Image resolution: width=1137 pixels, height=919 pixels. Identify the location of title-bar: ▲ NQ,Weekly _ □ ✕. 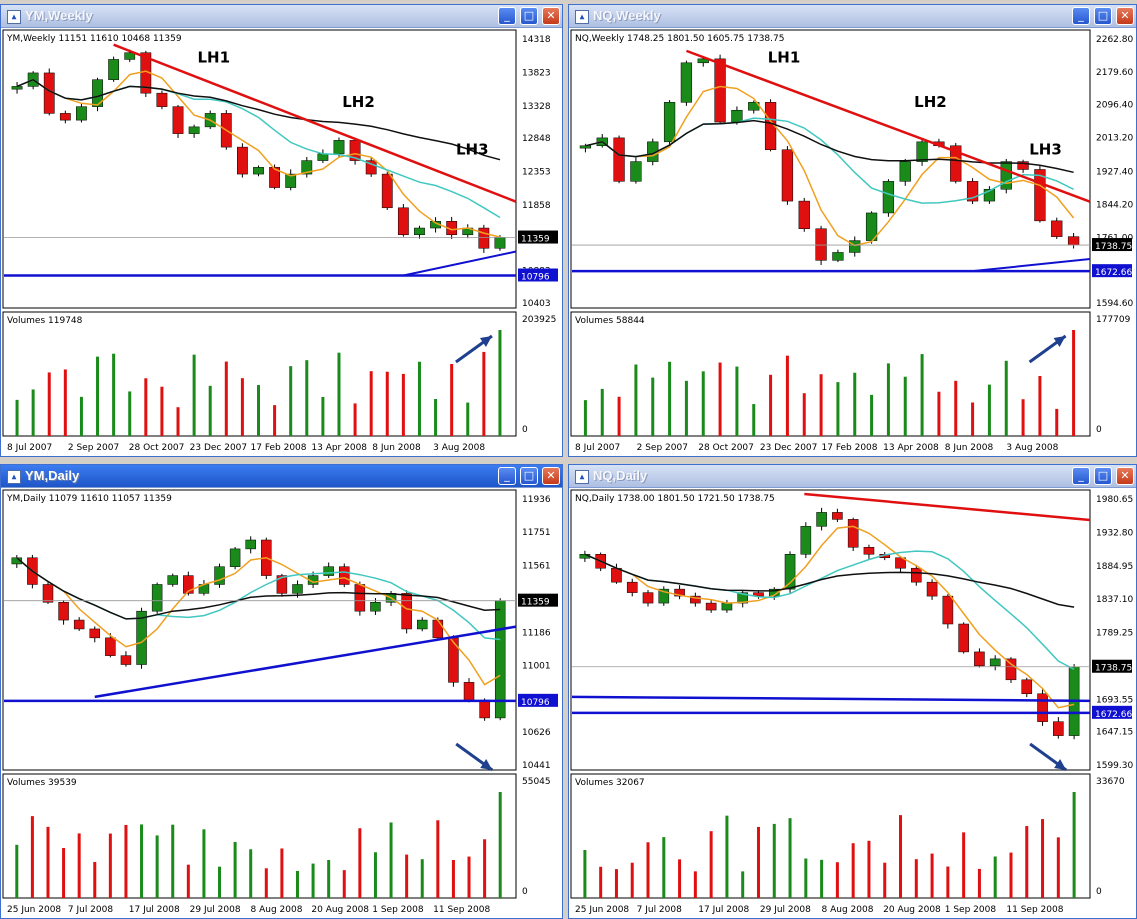
(852, 16).